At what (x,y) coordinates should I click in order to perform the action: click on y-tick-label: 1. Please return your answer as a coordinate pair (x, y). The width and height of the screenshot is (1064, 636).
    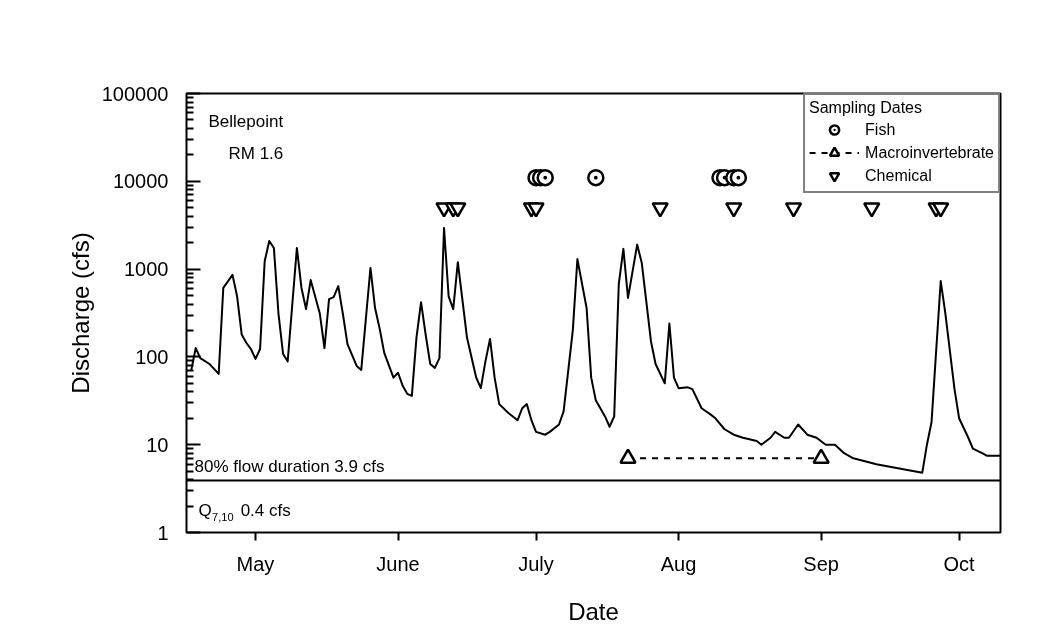
    Looking at the image, I should click on (163, 532).